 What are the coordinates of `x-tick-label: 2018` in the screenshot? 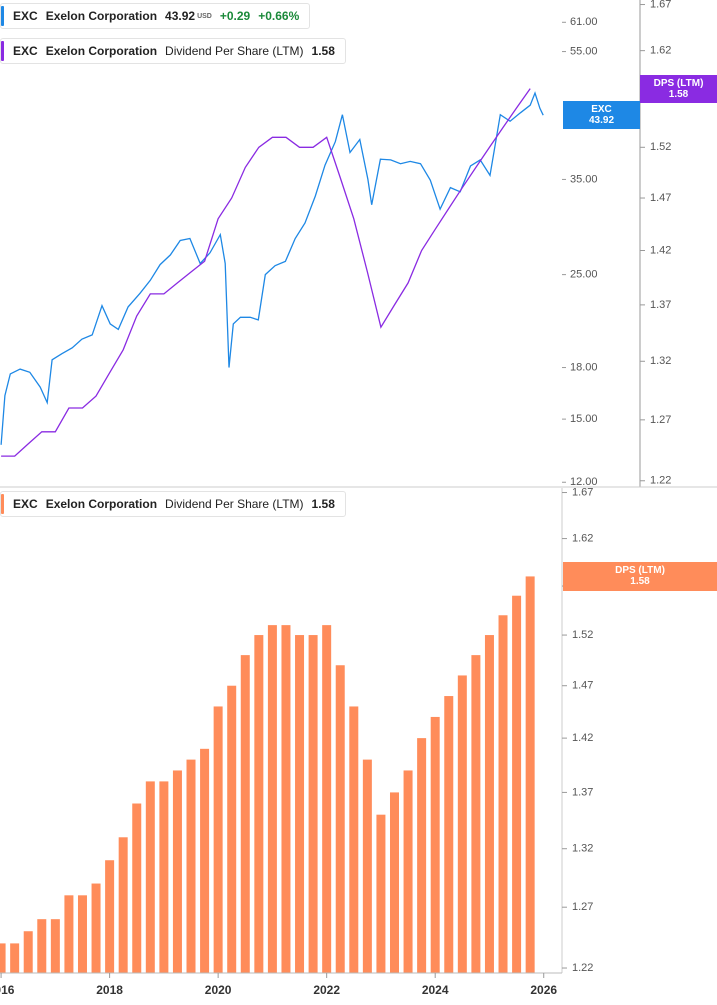 It's located at (109, 990).